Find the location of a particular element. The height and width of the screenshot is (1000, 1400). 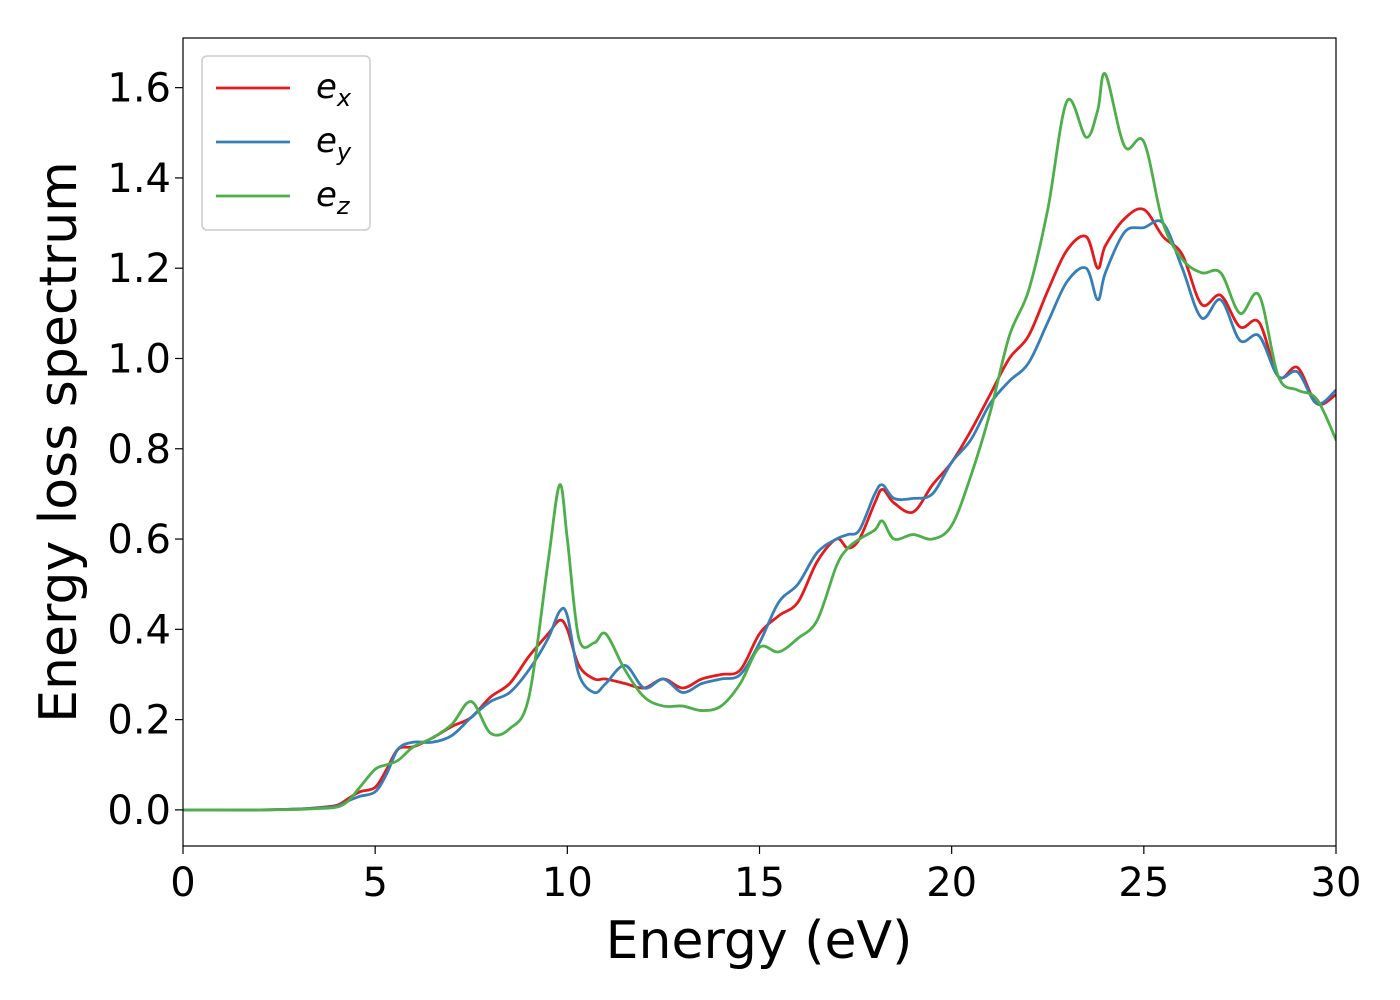

x-tick-label: 30 is located at coordinates (1336, 883).